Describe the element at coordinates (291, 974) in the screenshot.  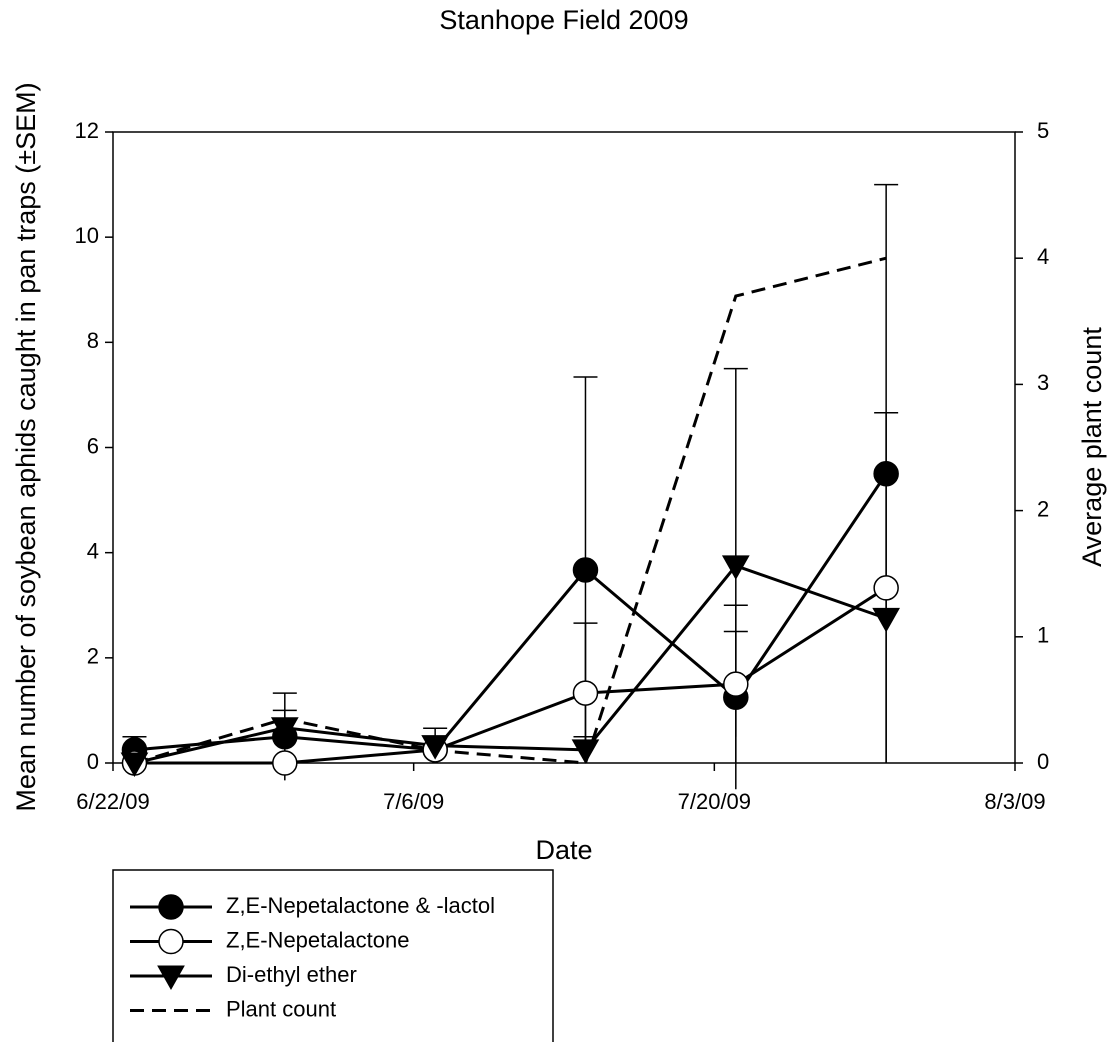
I see `legend-label: Di-ethyl ether` at that location.